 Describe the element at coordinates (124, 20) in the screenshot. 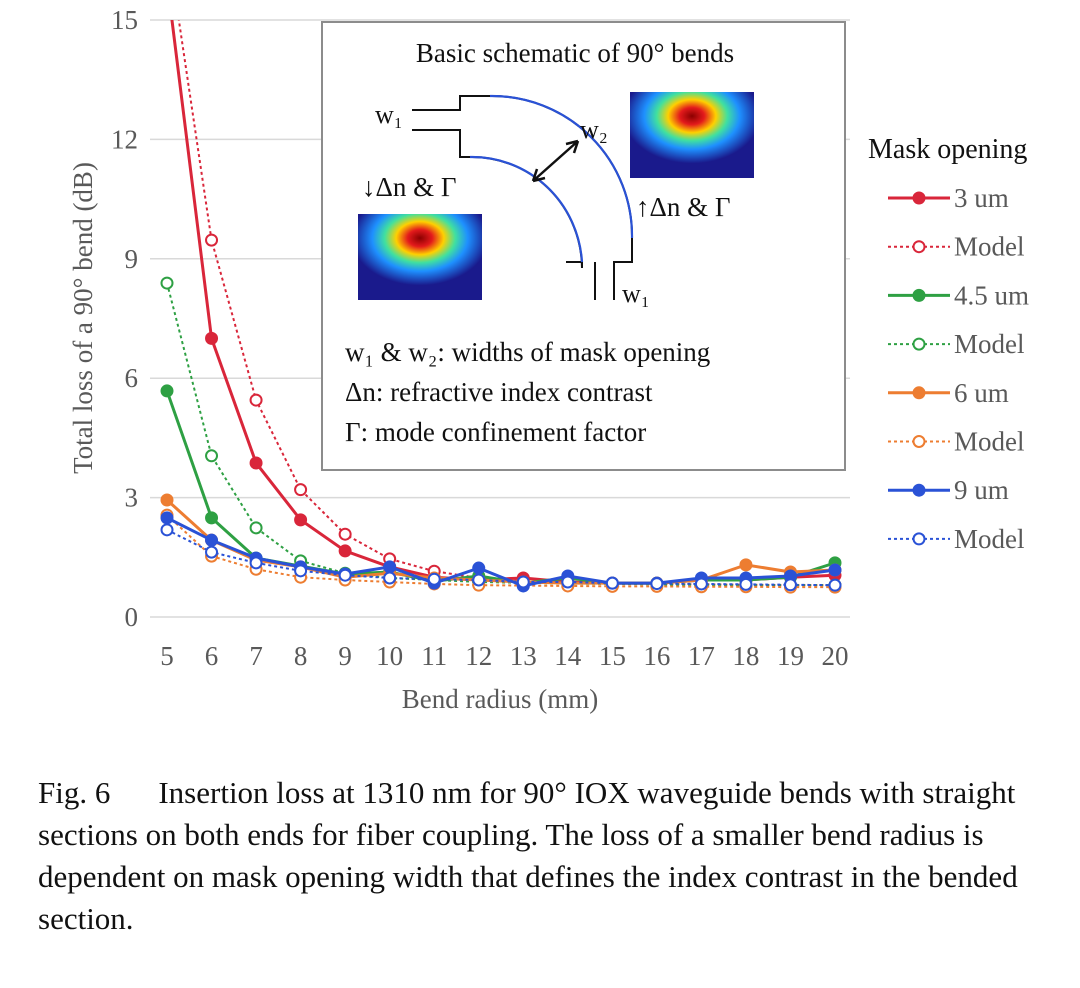

I see `y-tick-label: 15` at that location.